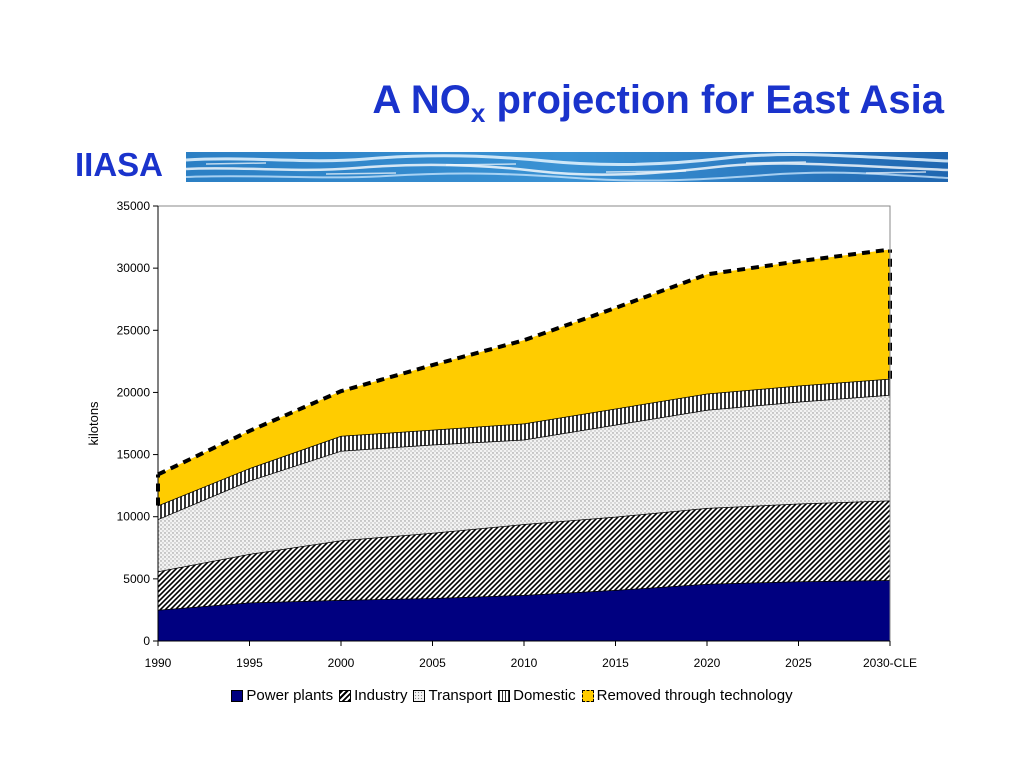 This screenshot has height=768, width=1024. Describe the element at coordinates (707, 663) in the screenshot. I see `x-tick-label: 2020` at that location.